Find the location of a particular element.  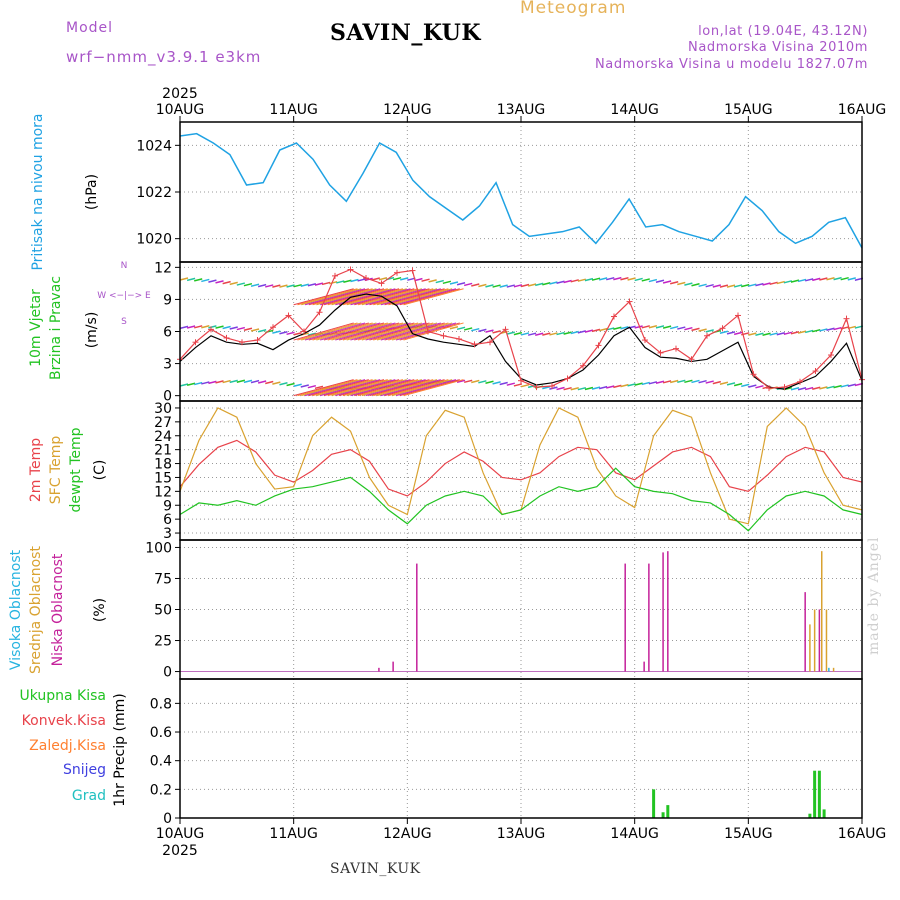

y-tick-label: 21 is located at coordinates (163, 451).